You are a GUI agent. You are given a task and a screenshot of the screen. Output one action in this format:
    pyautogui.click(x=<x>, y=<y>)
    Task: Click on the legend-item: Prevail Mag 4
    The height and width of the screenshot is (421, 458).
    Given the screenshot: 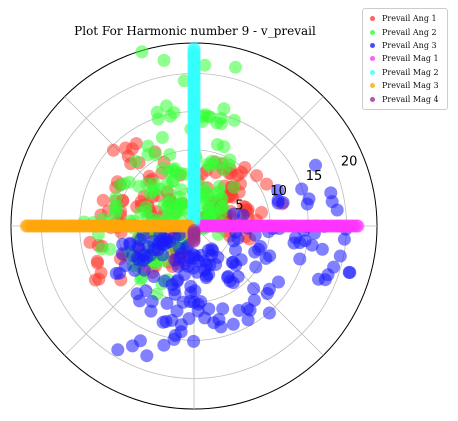 What is the action you would take?
    pyautogui.click(x=405, y=98)
    